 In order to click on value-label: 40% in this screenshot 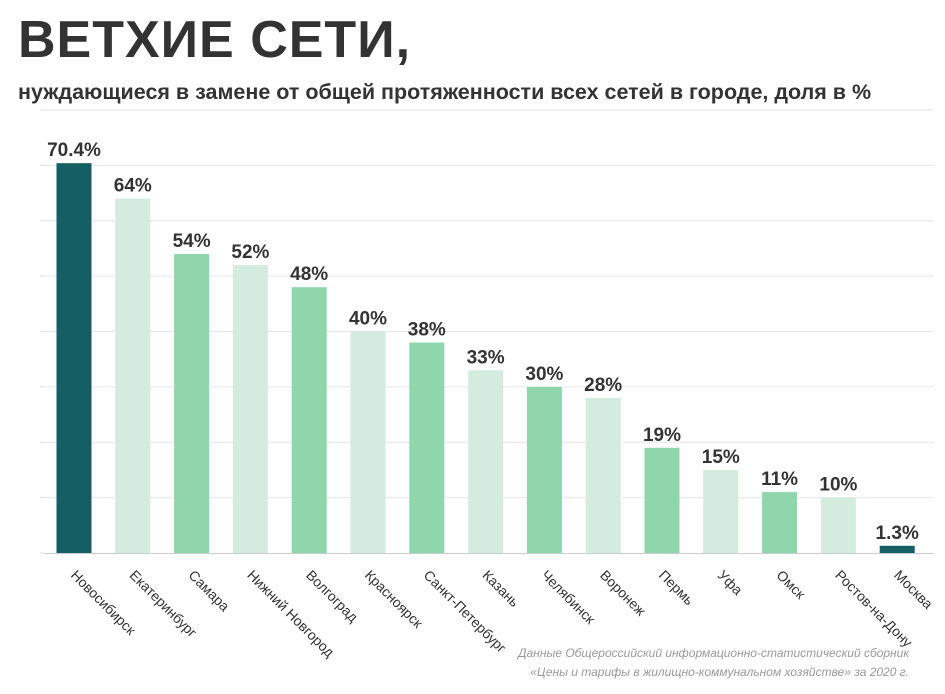, I will do `click(368, 319)`.